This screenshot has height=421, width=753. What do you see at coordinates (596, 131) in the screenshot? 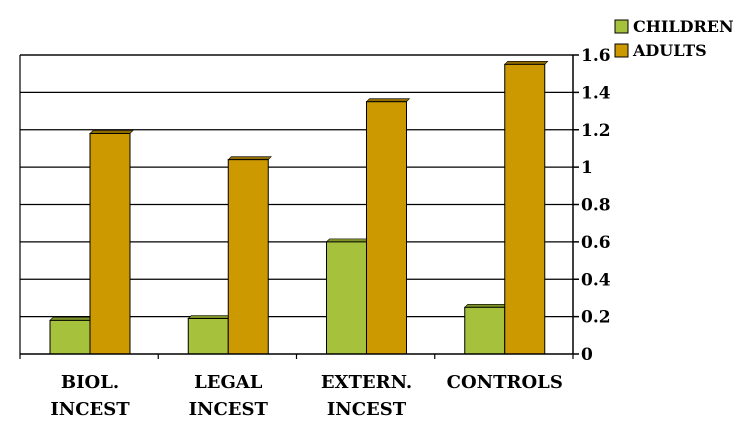
I see `y-tick-label: 1.2` at bounding box center [596, 131].